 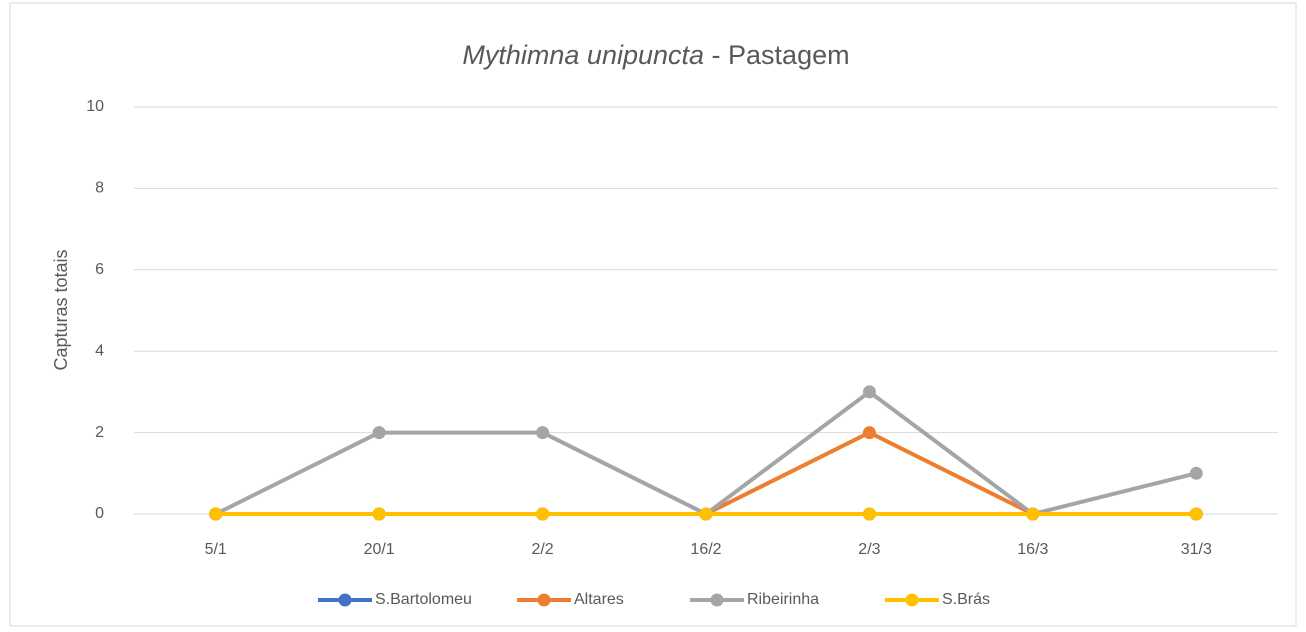 I want to click on y-tick-label: 0, so click(x=99, y=513).